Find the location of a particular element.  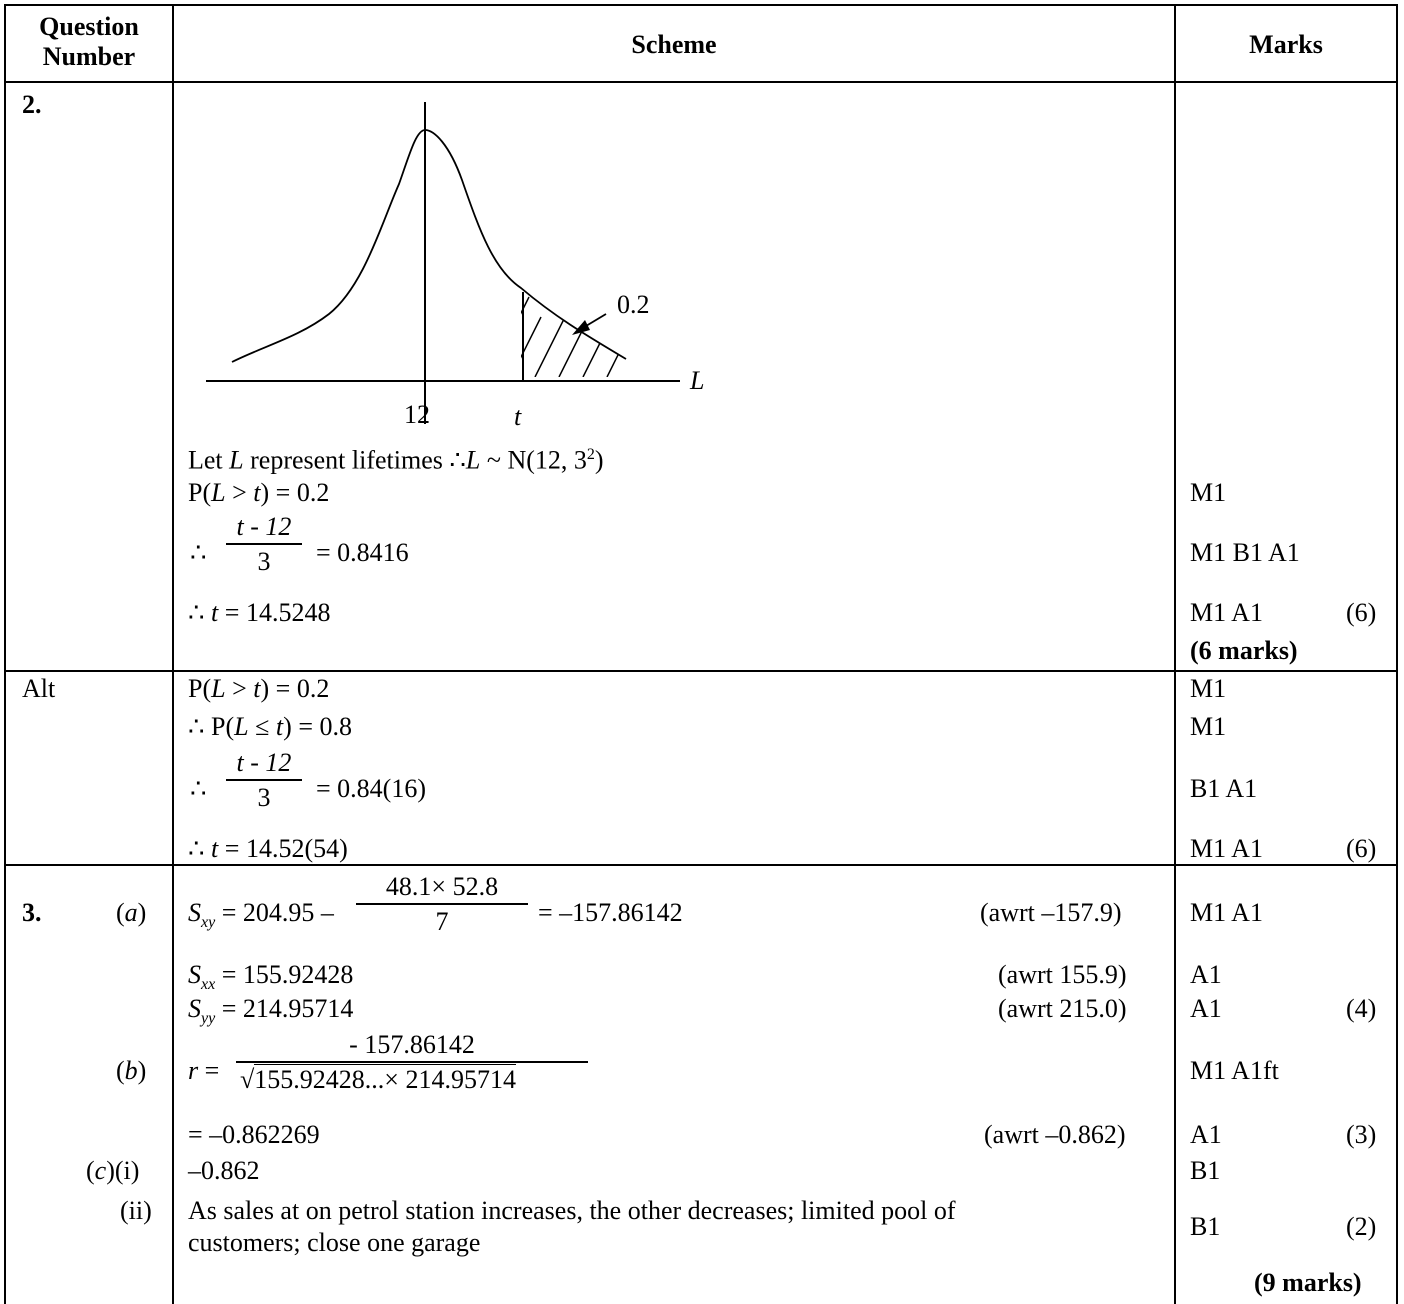

syy-line: Syy = 214.95714 is located at coordinates (271, 1011).